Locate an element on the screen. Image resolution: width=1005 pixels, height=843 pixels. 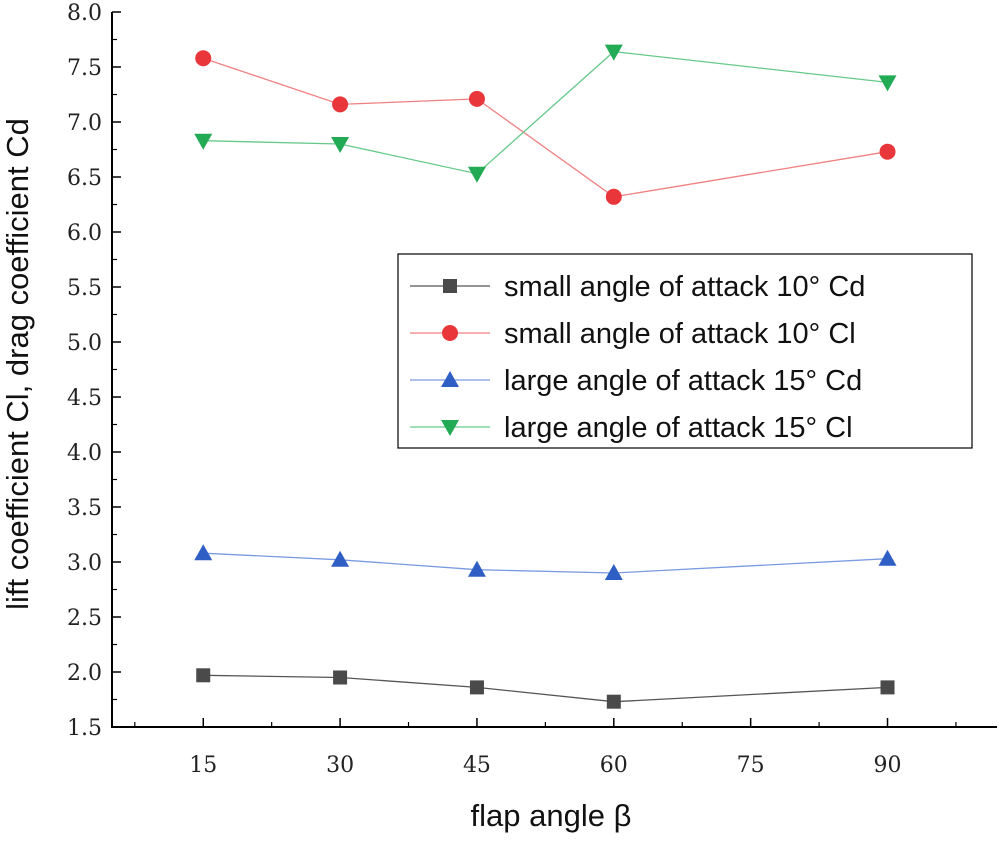
x-tick-label: 15 is located at coordinates (203, 765).